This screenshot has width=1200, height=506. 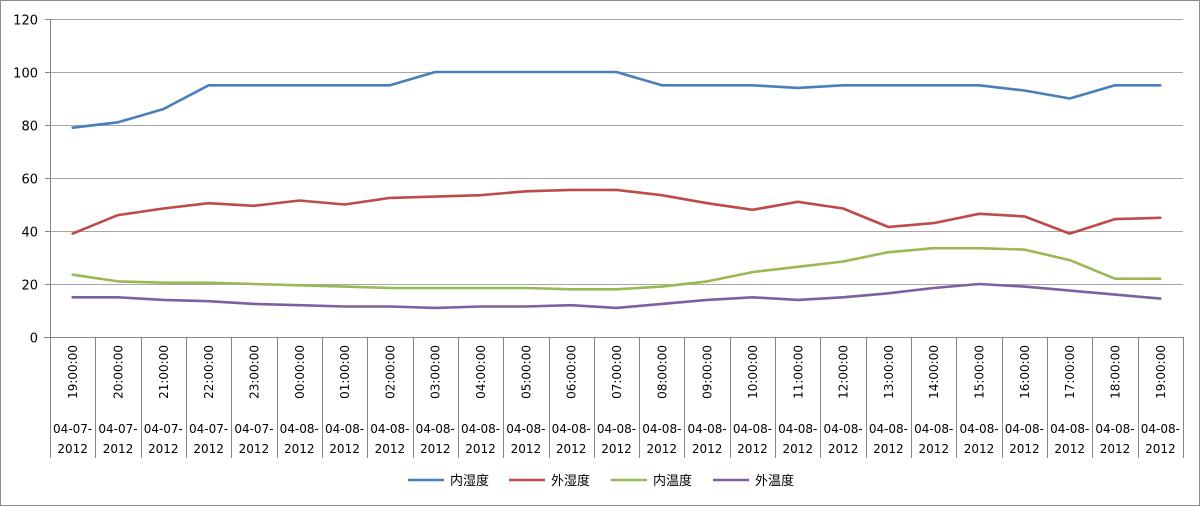 I want to click on x-tick-label-time: 13:00:00, so click(x=889, y=372).